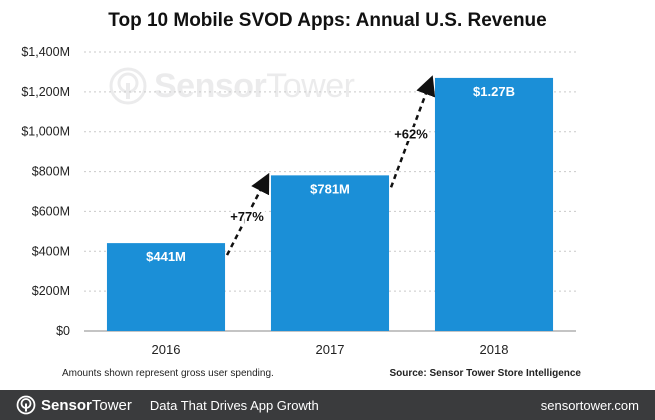 Image resolution: width=655 pixels, height=420 pixels. Describe the element at coordinates (51, 172) in the screenshot. I see `y-tick-label: $800M` at that location.